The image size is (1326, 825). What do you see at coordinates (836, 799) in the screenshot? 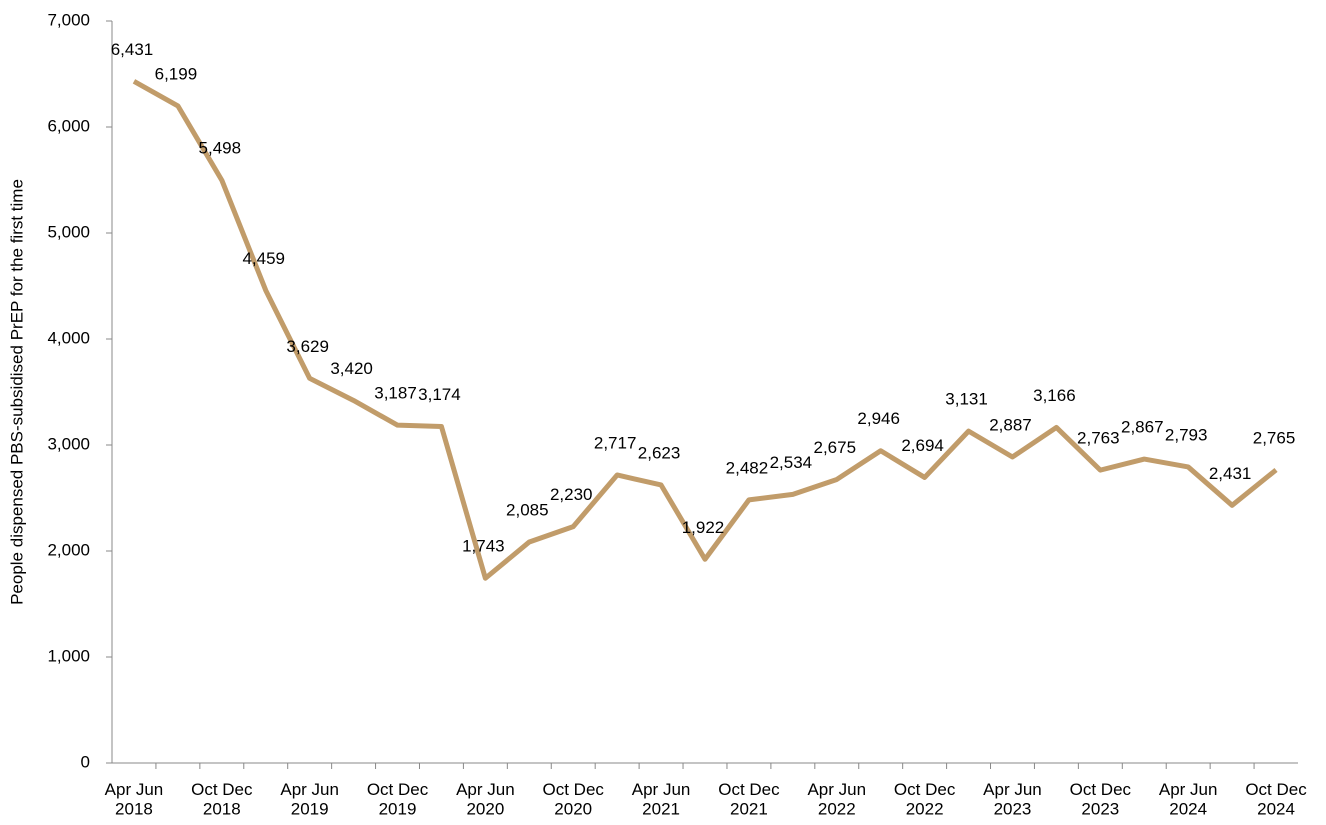
I see `x-tick-label: Apr Jun 2022` at bounding box center [836, 799].